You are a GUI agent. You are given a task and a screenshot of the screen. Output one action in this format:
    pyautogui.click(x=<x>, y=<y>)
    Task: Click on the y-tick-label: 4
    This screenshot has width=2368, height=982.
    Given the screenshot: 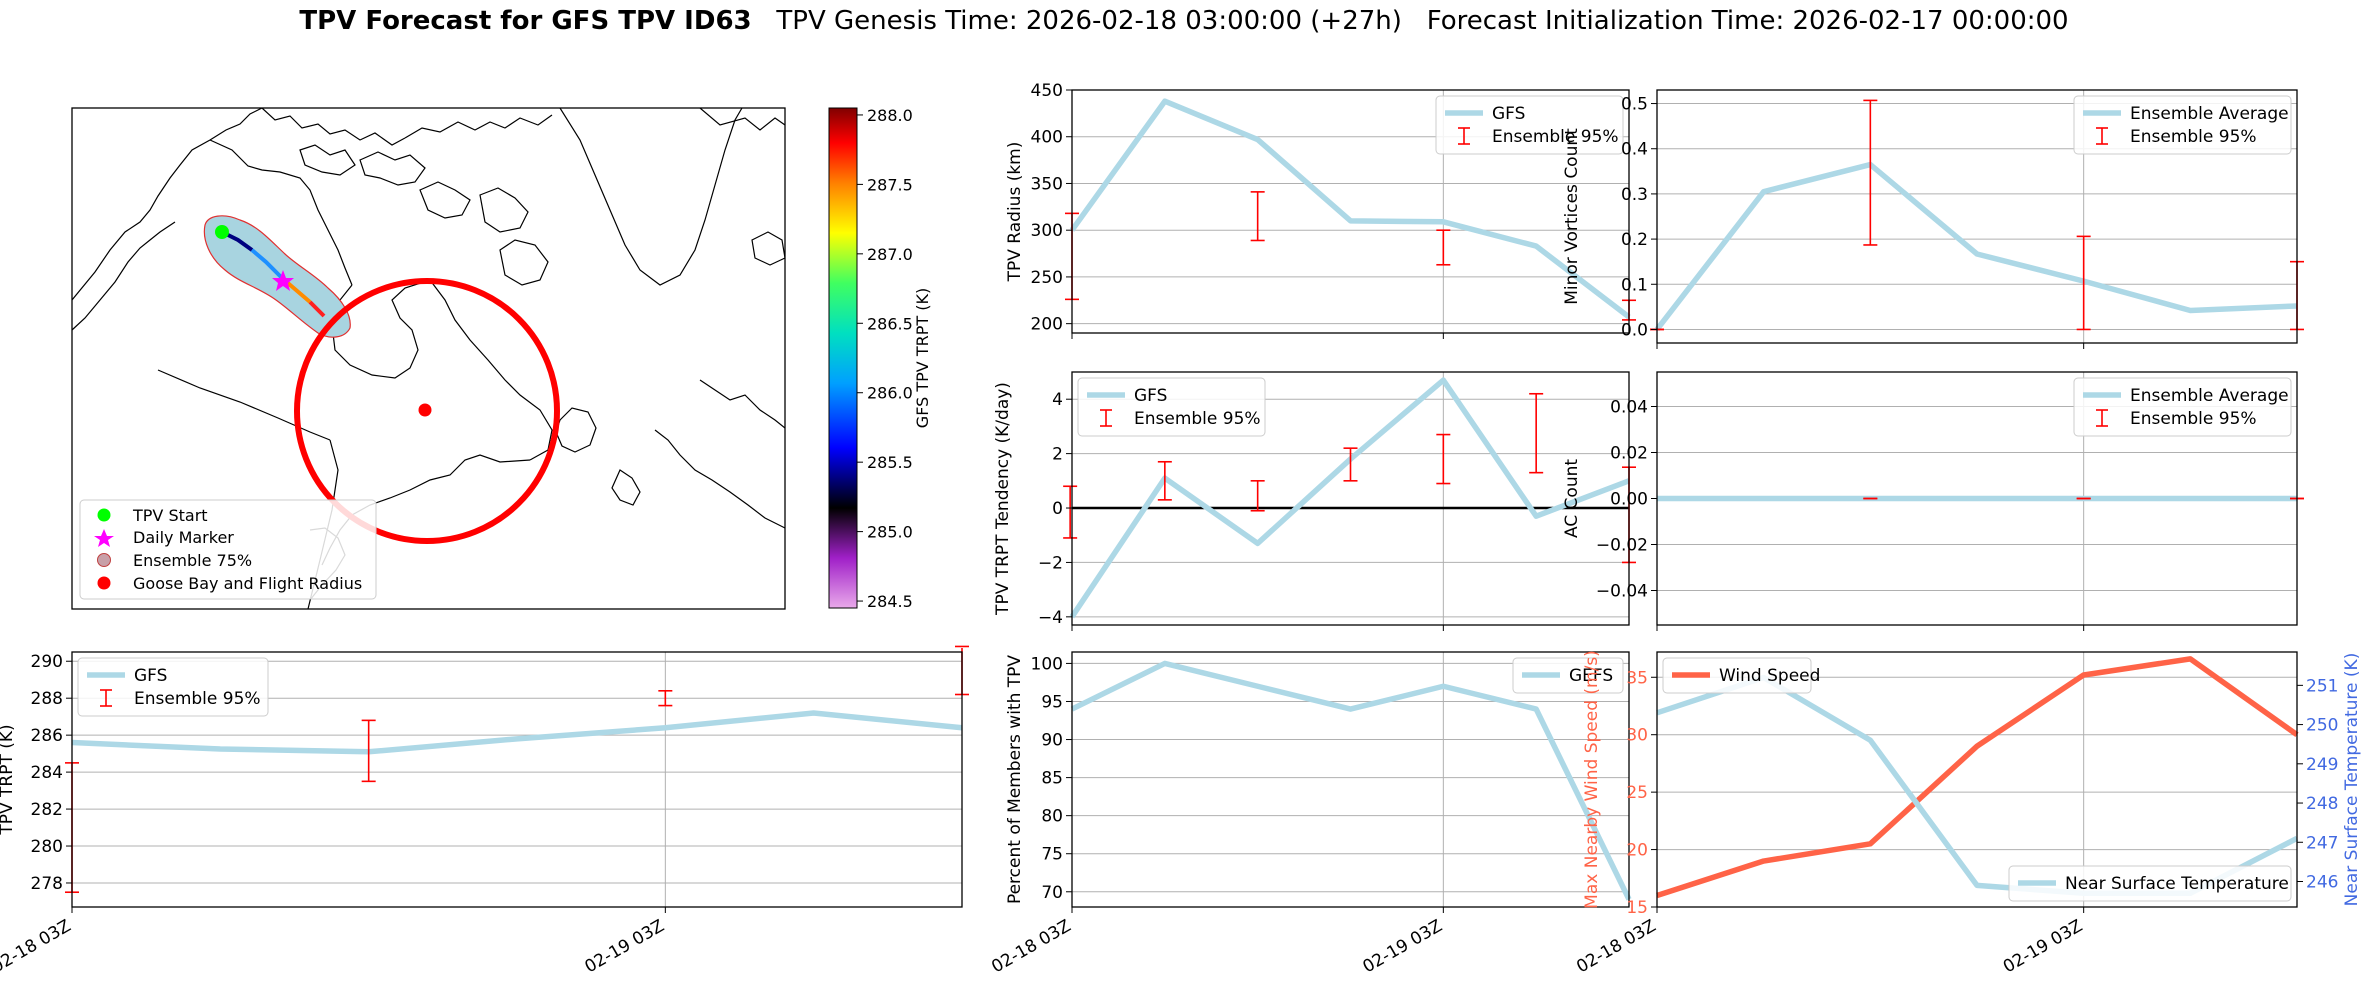 What is the action you would take?
    pyautogui.click(x=1057, y=400)
    